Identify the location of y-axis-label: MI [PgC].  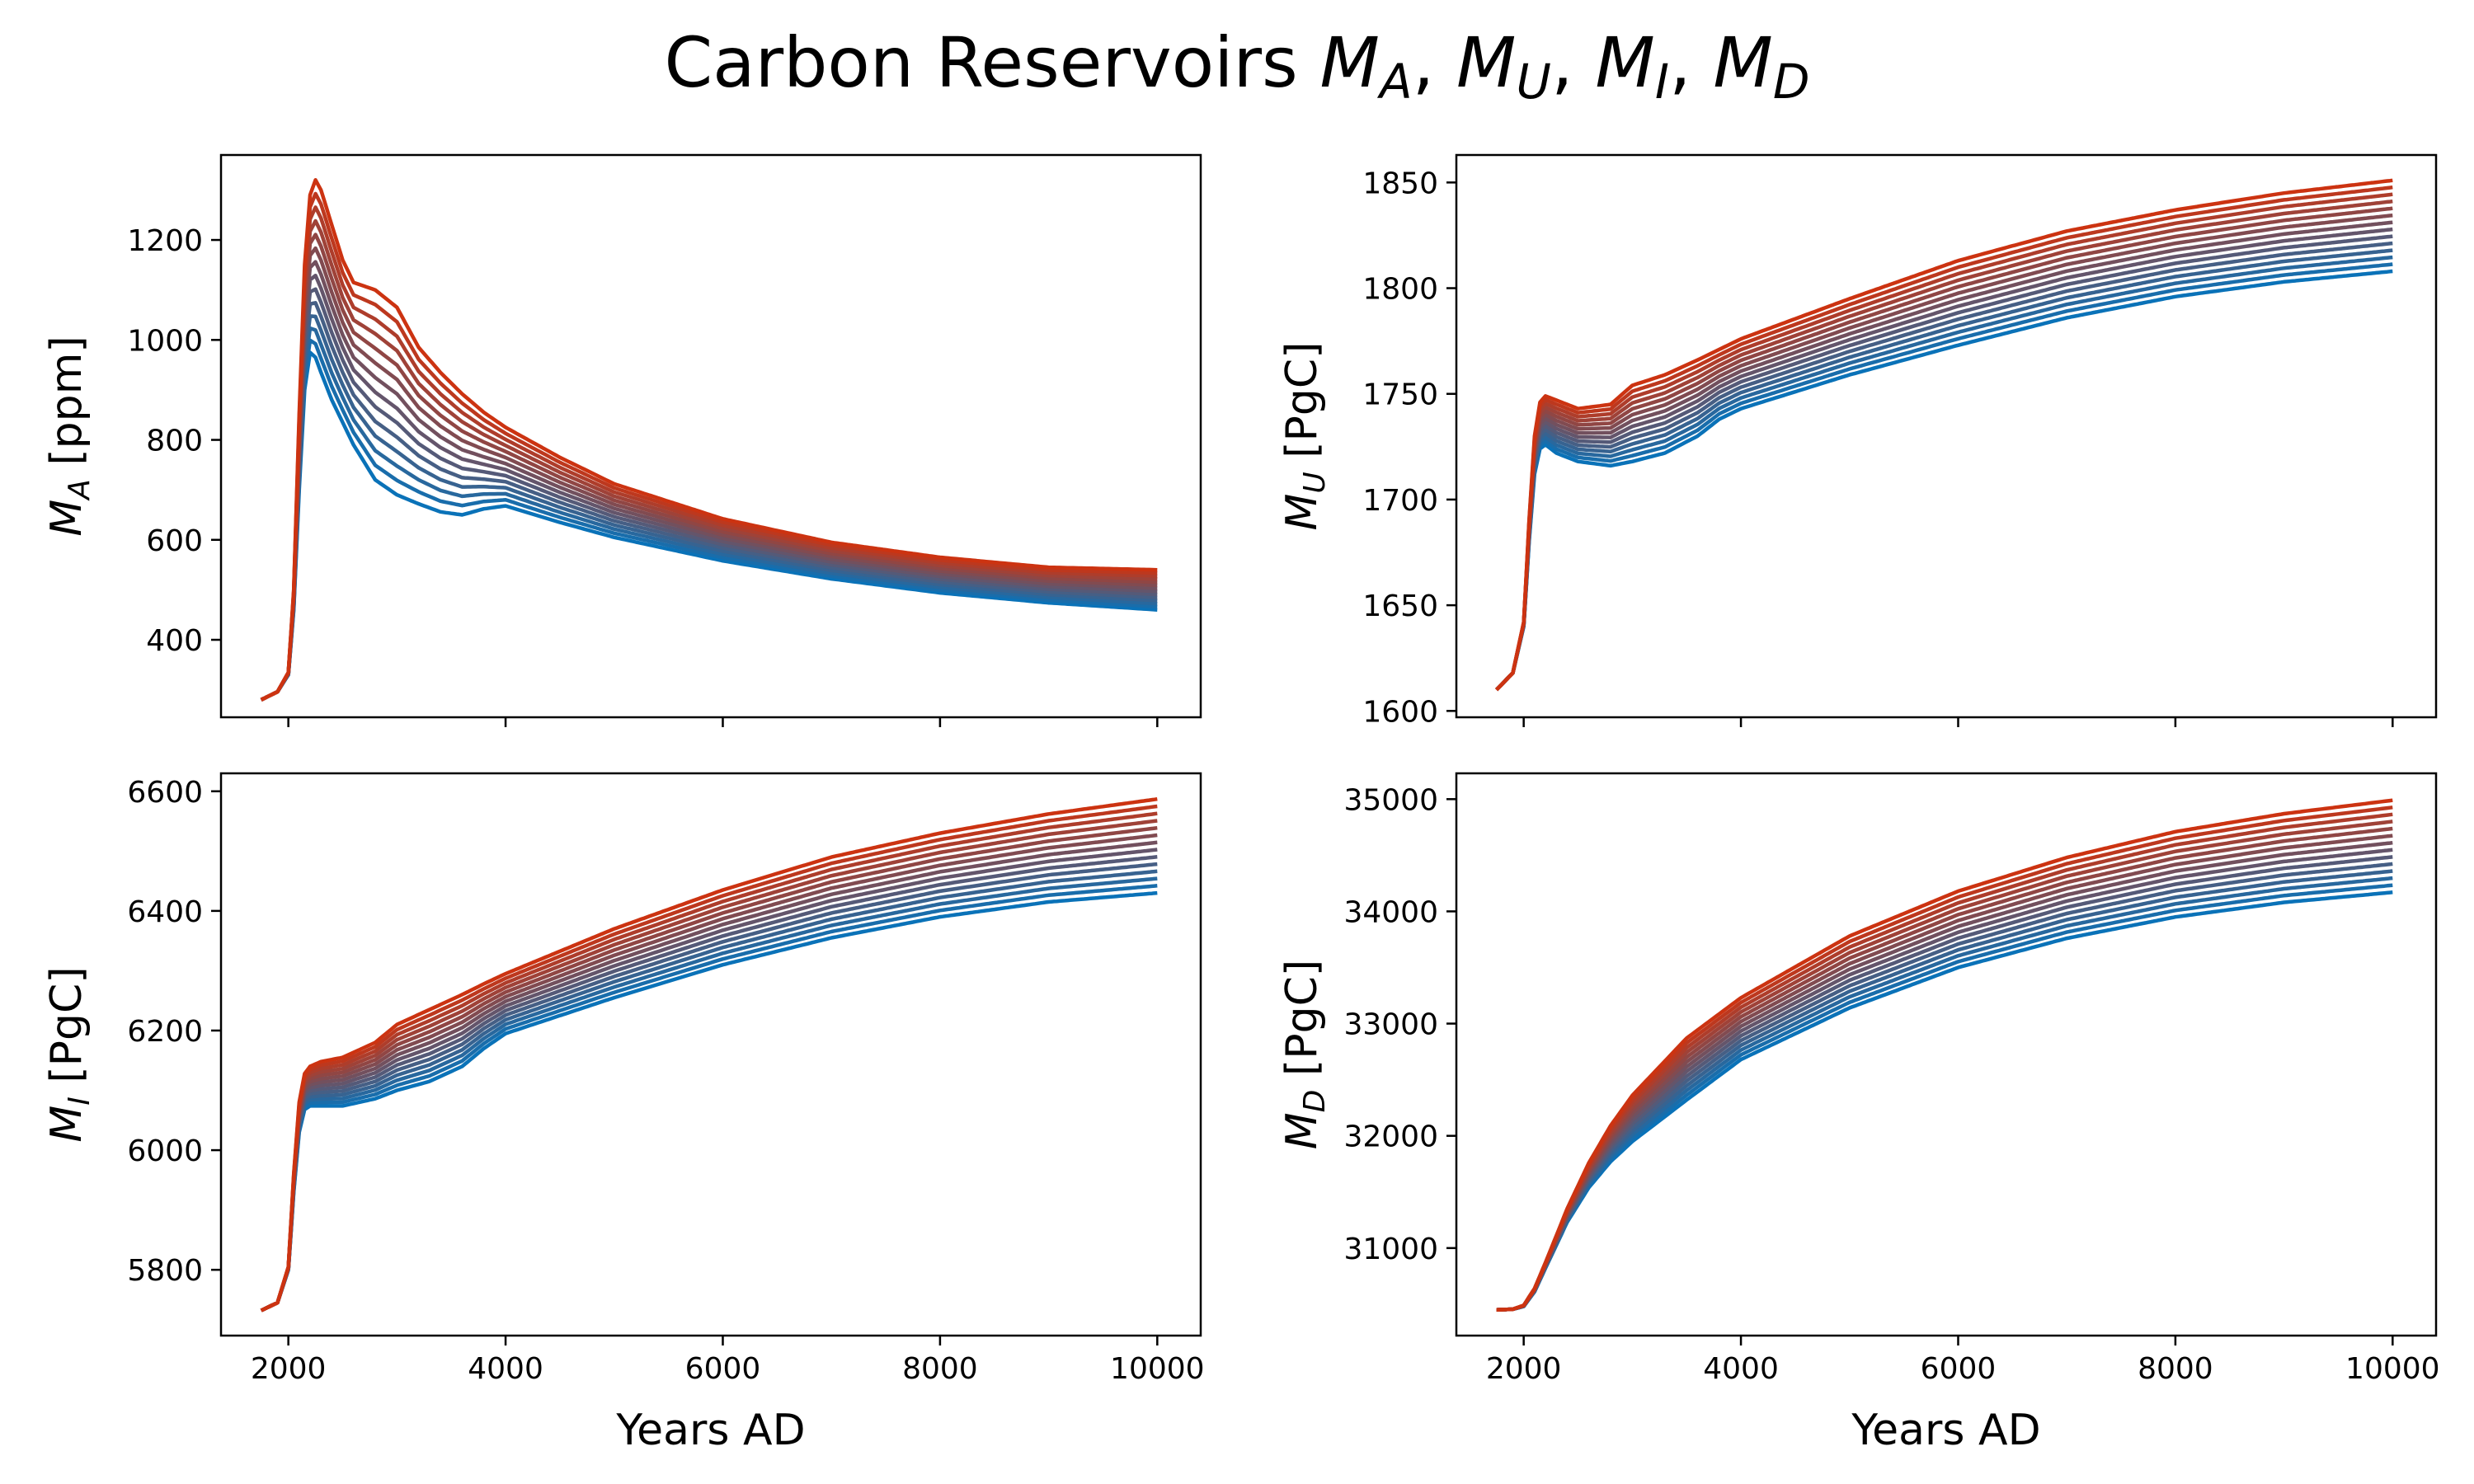
(69, 1054).